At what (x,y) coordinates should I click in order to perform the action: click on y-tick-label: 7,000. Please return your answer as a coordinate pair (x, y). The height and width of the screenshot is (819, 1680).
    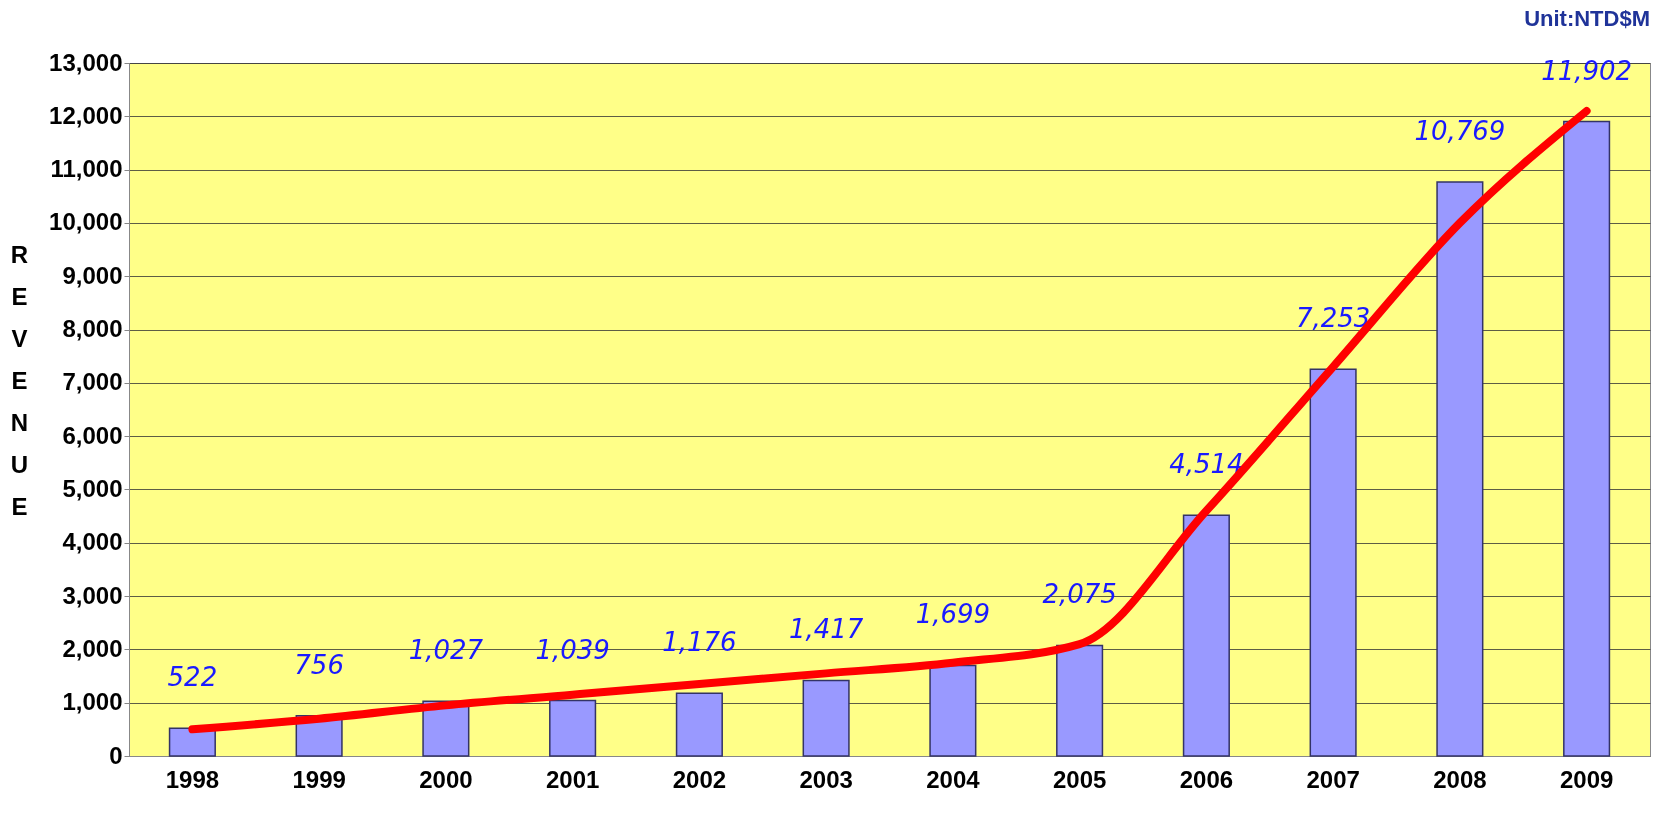
    Looking at the image, I should click on (92, 382).